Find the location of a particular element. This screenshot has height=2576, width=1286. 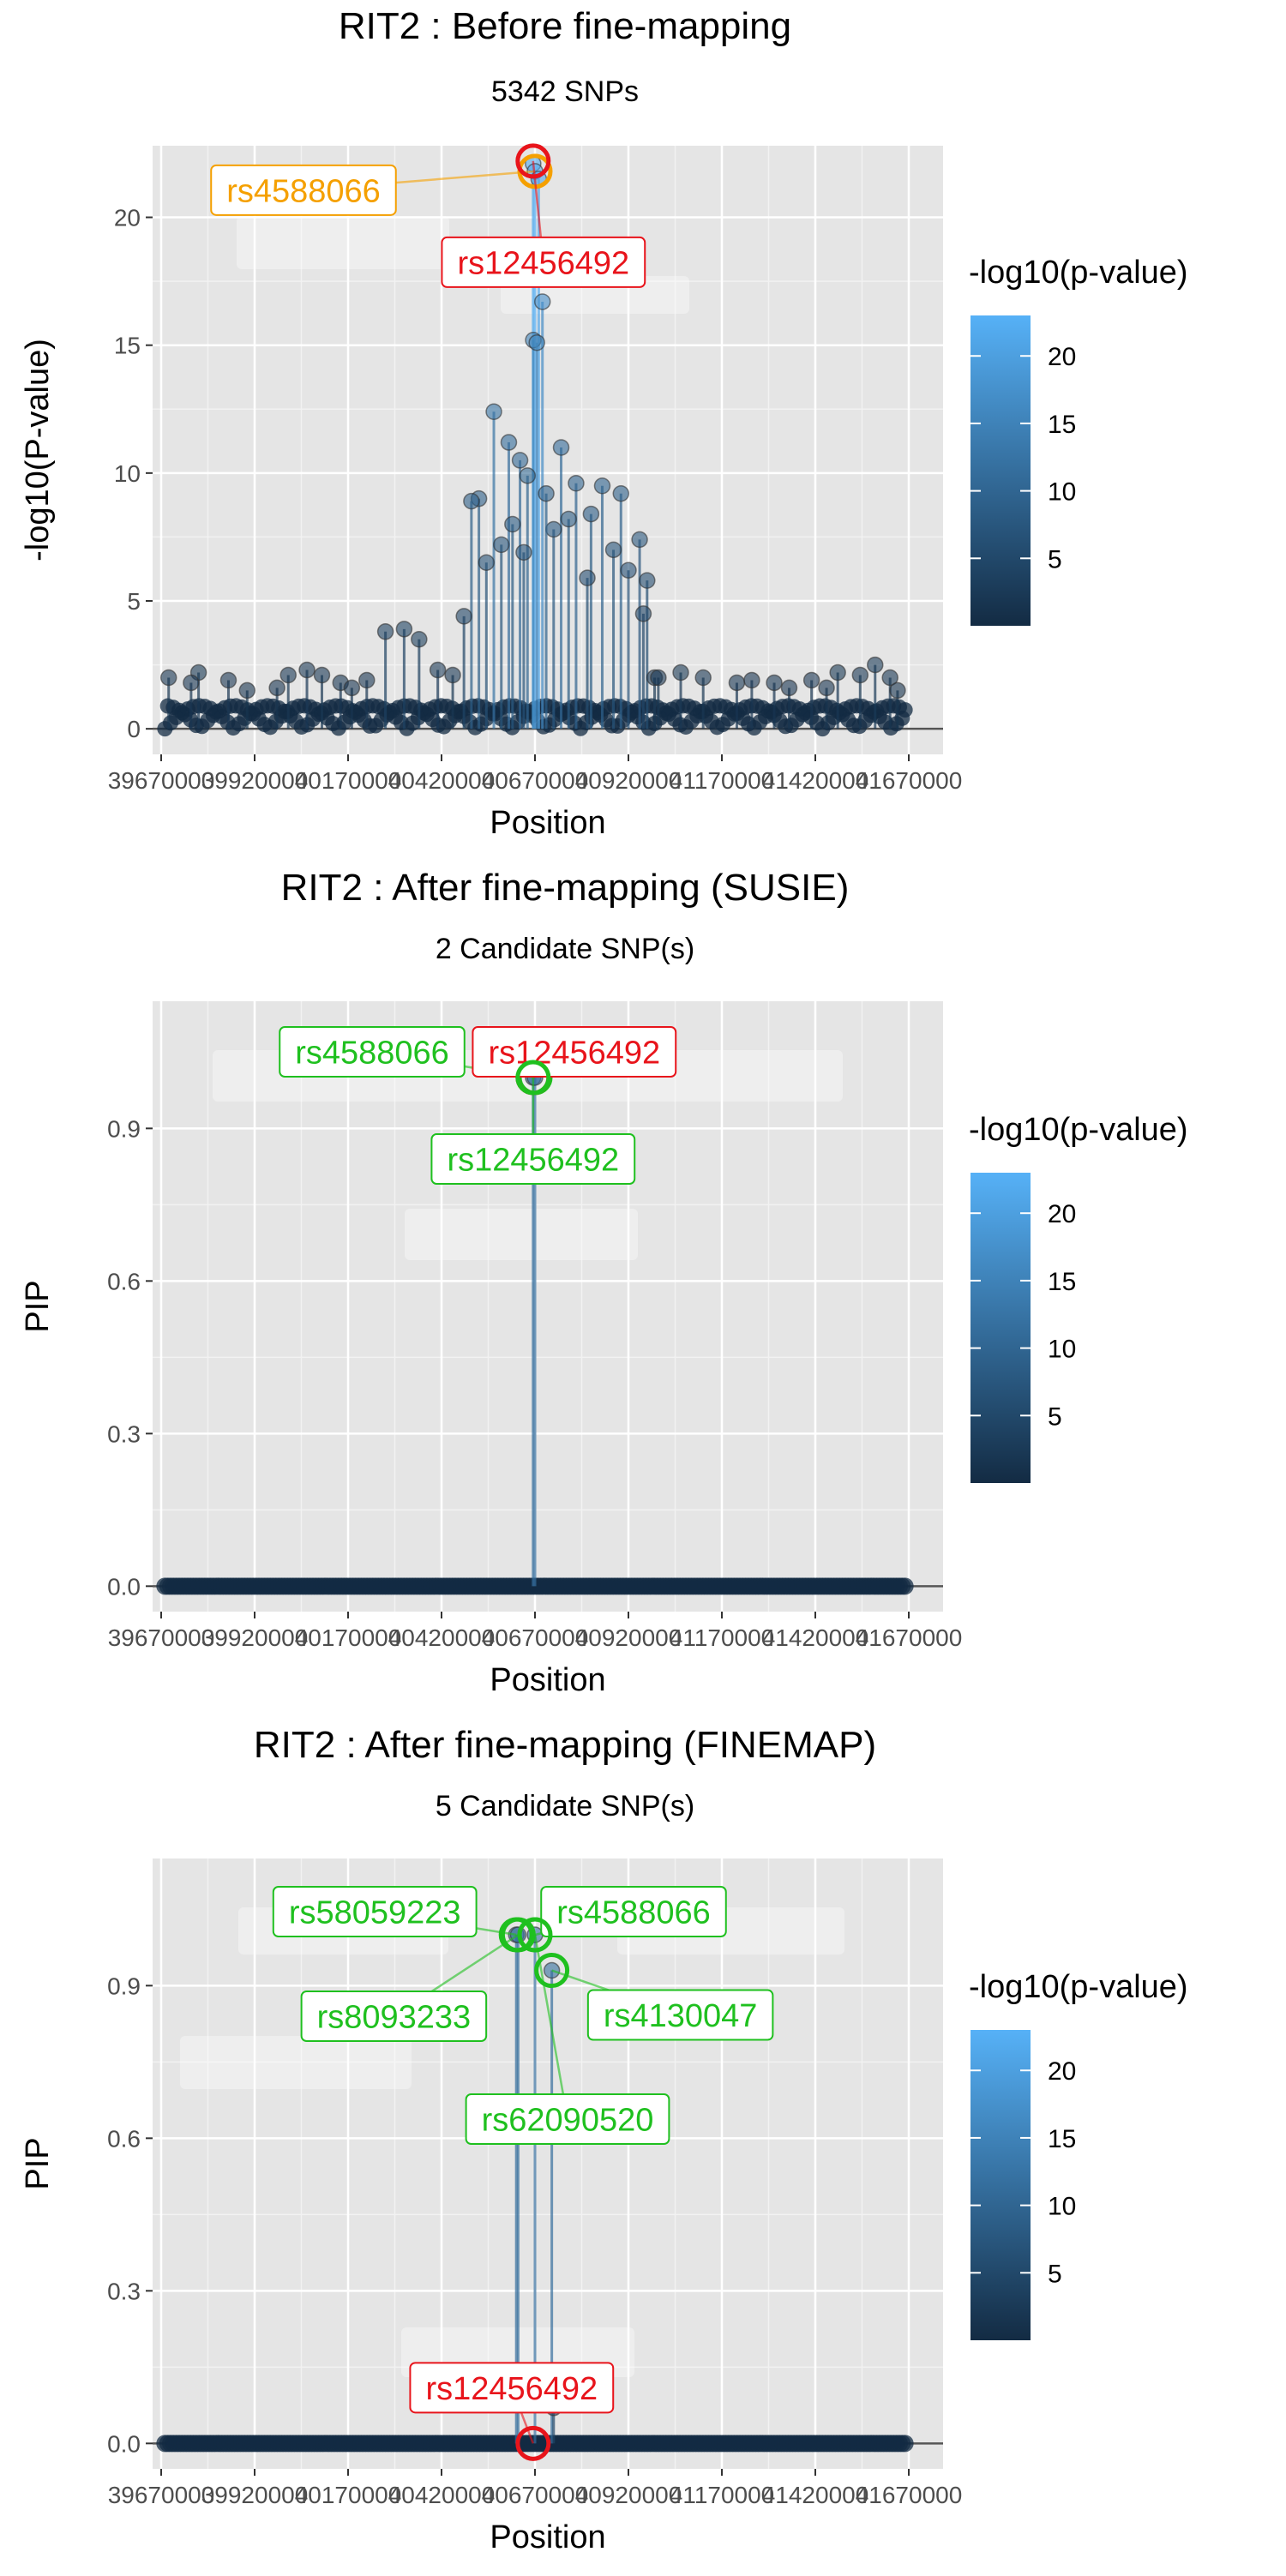

x-tick-label: 39670000 is located at coordinates (161, 780).